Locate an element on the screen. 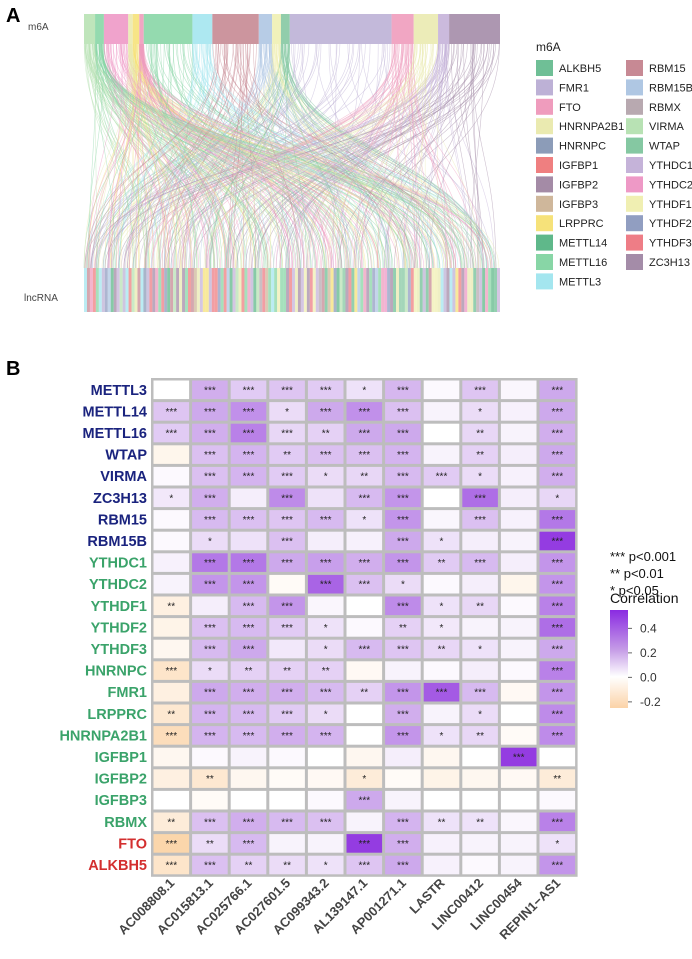 The width and height of the screenshot is (692, 959). legend-label: VIRMA is located at coordinates (667, 127).